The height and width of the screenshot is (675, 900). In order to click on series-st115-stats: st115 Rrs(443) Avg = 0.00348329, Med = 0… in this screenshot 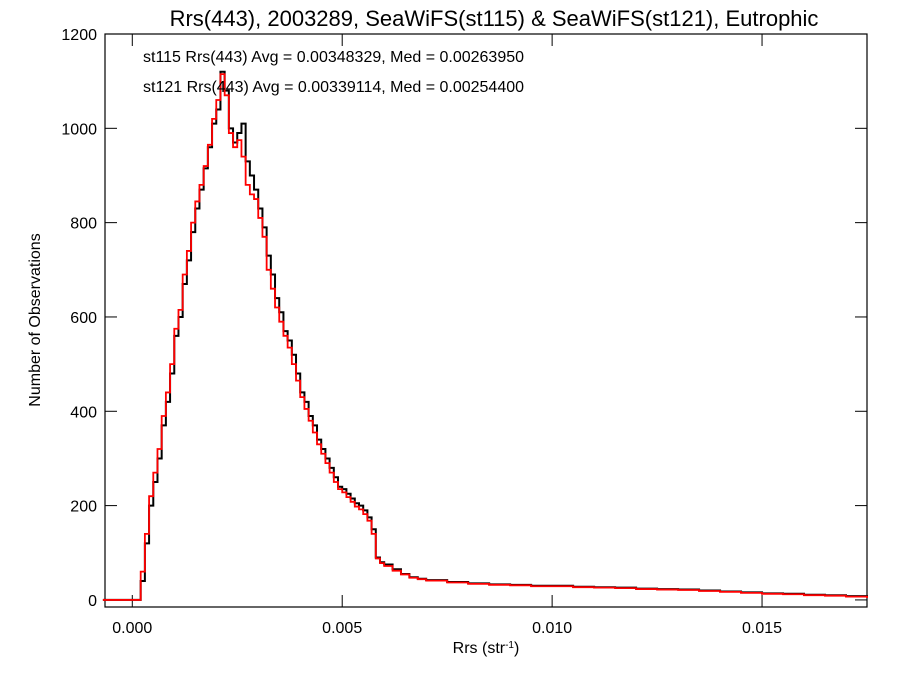, I will do `click(333, 57)`.